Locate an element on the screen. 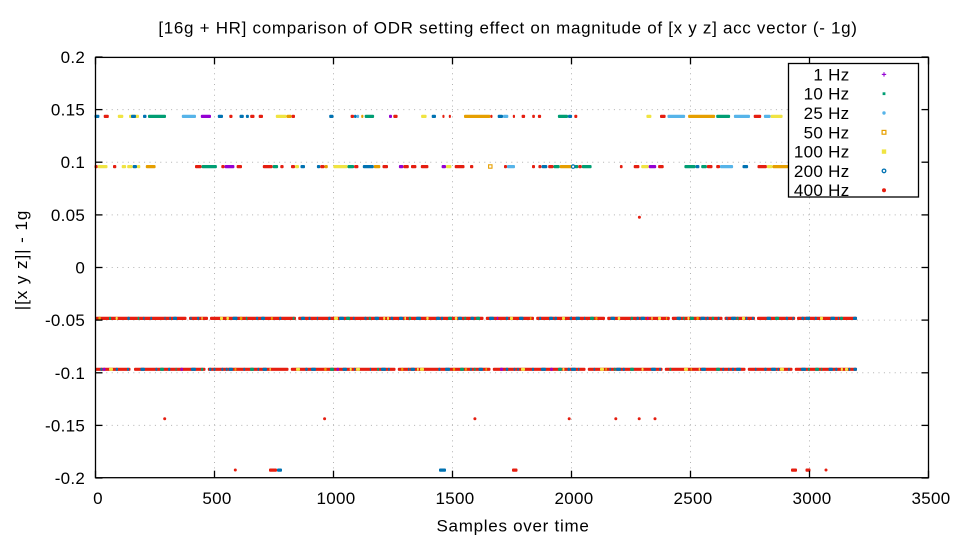 This screenshot has height=540, width=960. svg-text: 1 Hz is located at coordinates (831, 74).